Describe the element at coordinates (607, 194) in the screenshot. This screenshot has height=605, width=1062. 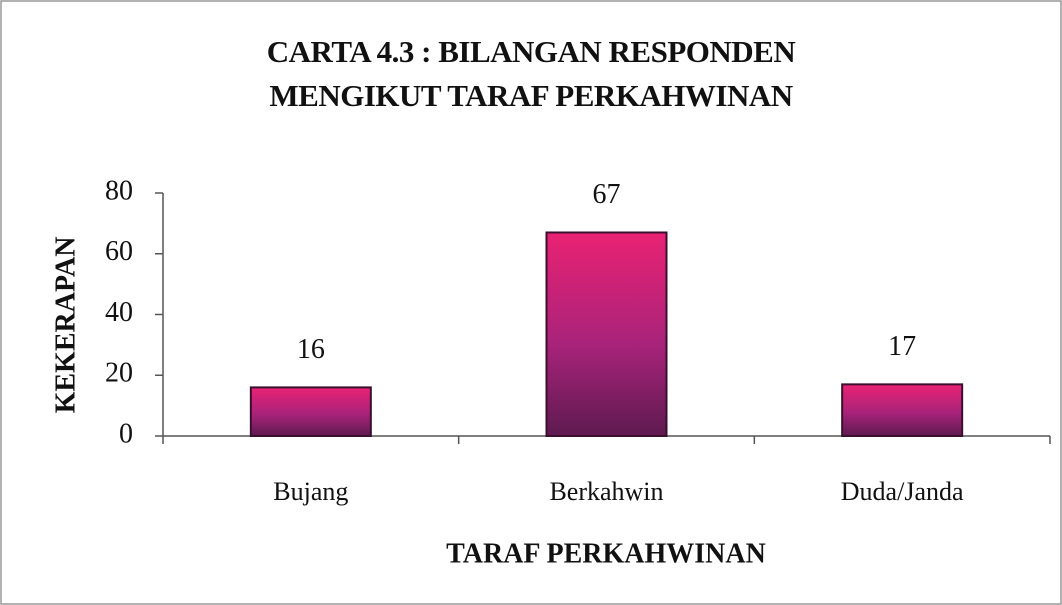
I see `value-label: 67` at that location.